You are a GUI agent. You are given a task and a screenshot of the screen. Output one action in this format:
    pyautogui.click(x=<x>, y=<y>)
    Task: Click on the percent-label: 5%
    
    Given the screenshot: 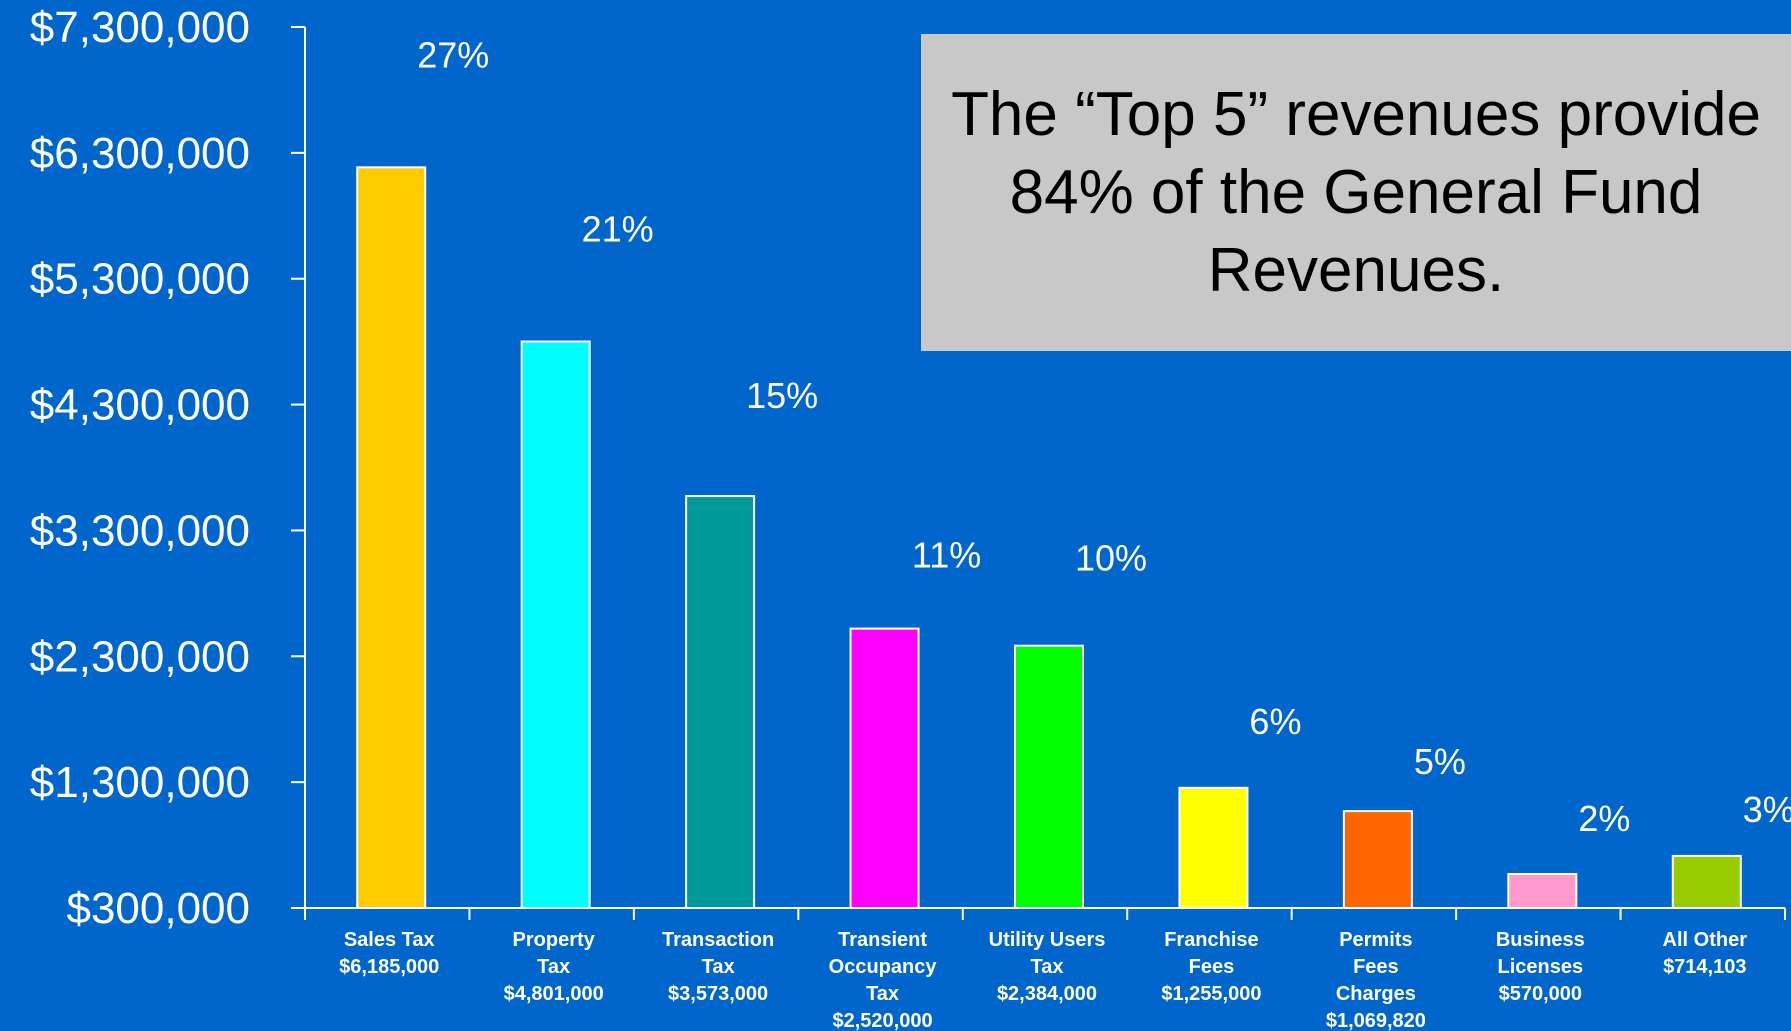 What is the action you would take?
    pyautogui.click(x=1440, y=761)
    